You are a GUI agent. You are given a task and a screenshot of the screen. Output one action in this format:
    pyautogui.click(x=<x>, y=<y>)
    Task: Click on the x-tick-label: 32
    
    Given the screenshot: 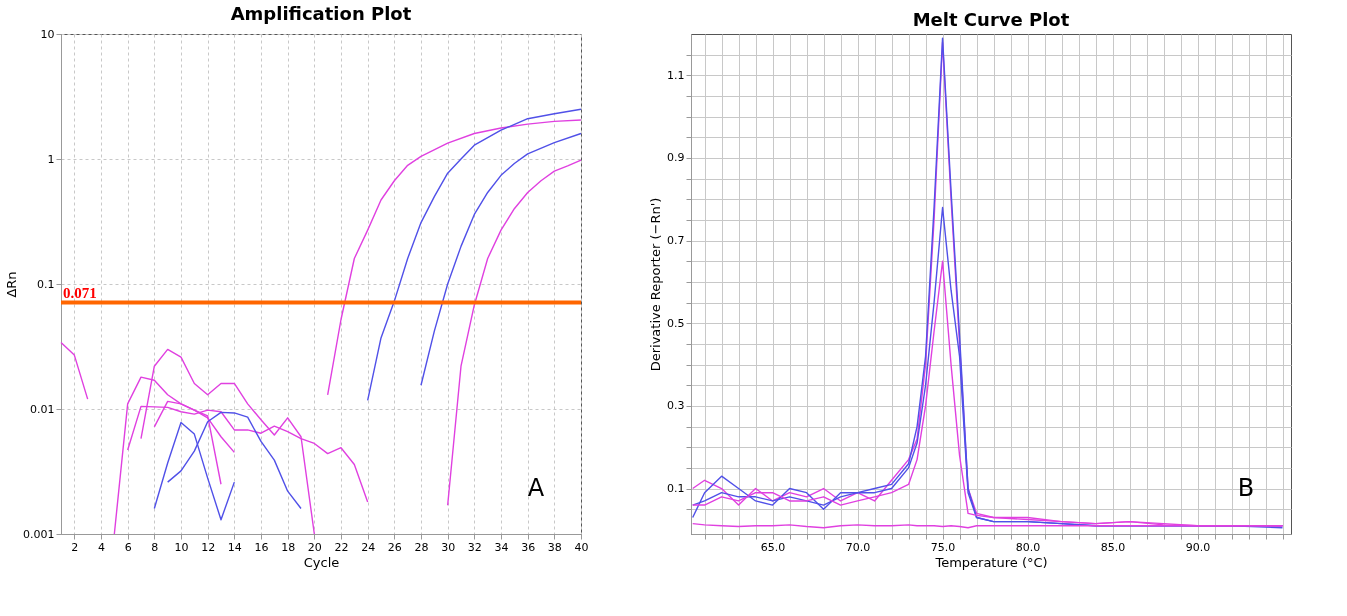 What is the action you would take?
    pyautogui.click(x=474, y=547)
    